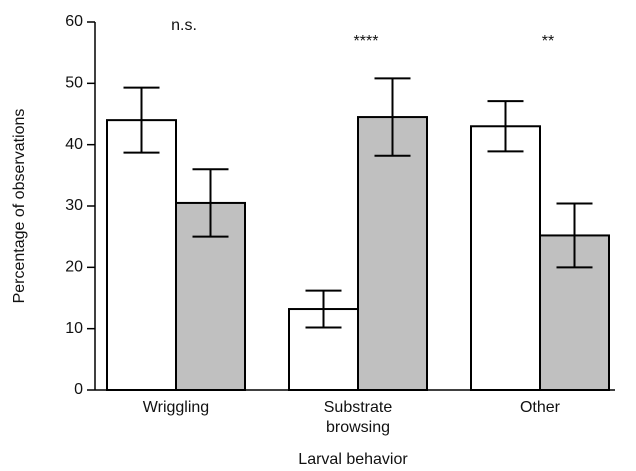  I want to click on x-tick-label: Wriggling, so click(176, 407).